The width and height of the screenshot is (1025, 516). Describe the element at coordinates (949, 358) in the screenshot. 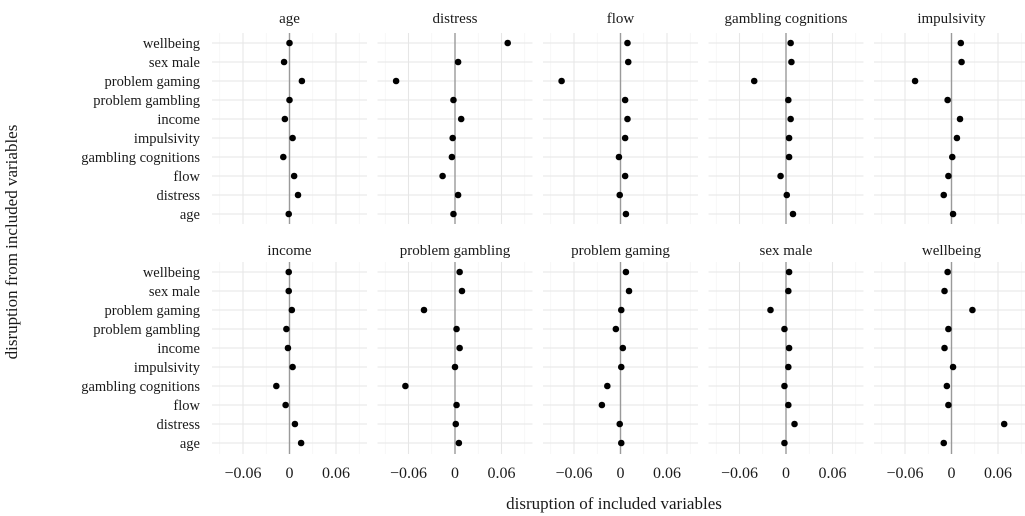

I see `panel-background` at that location.